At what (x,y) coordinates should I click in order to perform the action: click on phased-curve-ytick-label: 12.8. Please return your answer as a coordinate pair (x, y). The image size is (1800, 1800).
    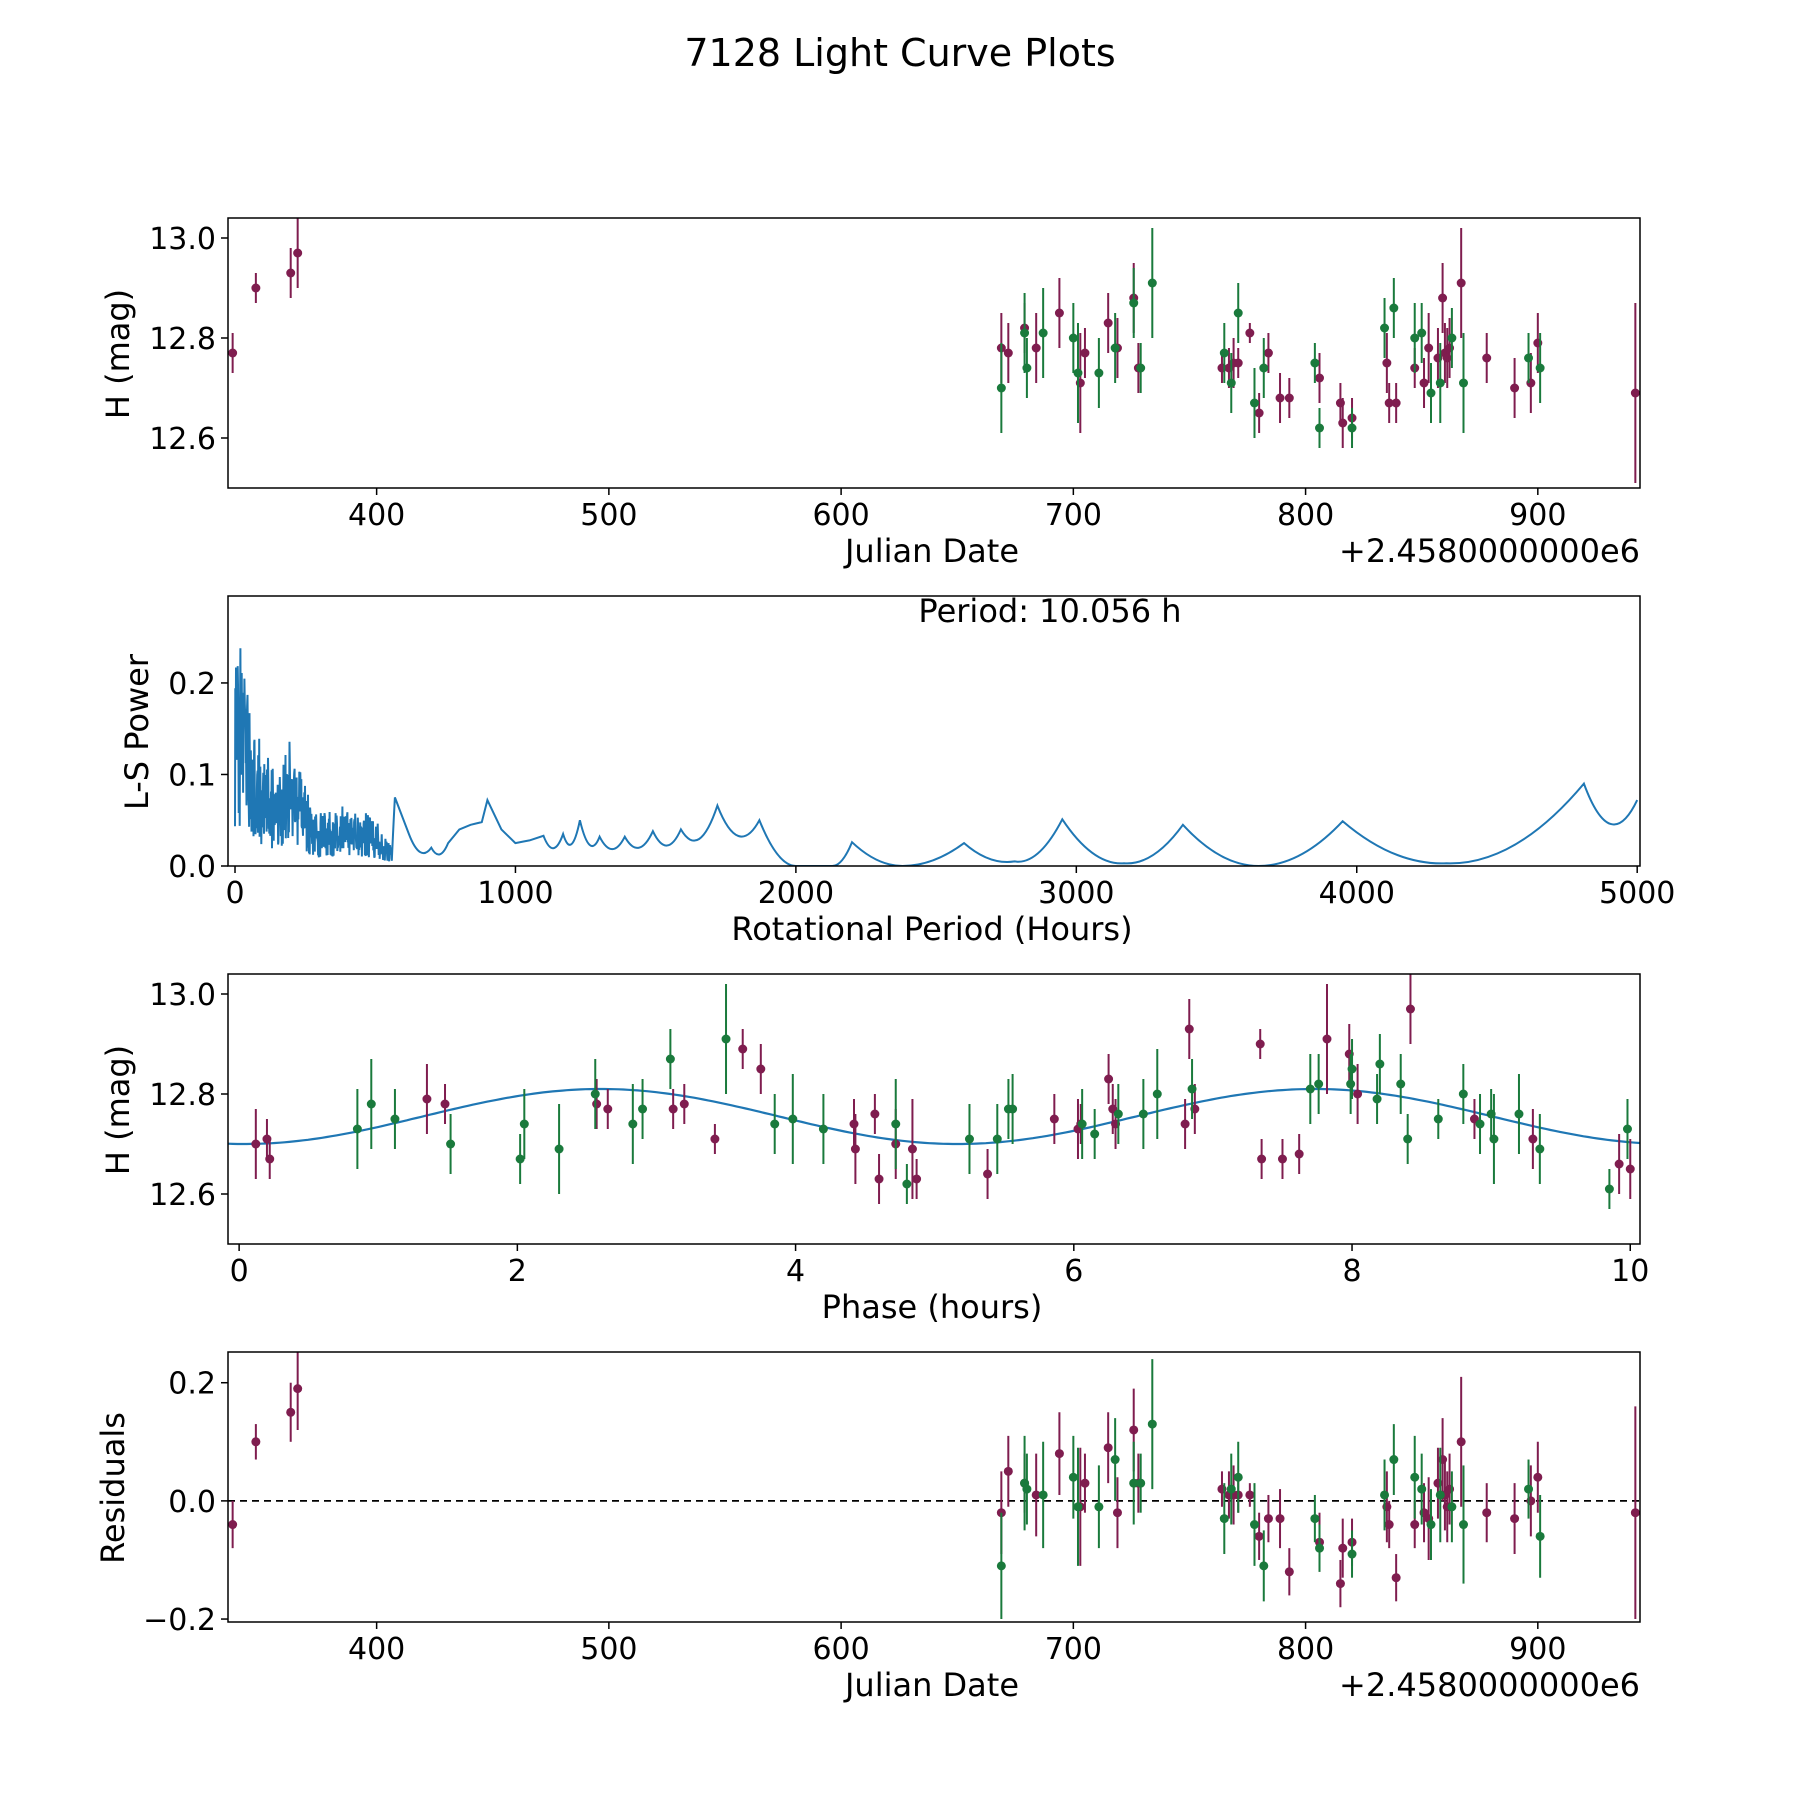
    Looking at the image, I should click on (182, 1095).